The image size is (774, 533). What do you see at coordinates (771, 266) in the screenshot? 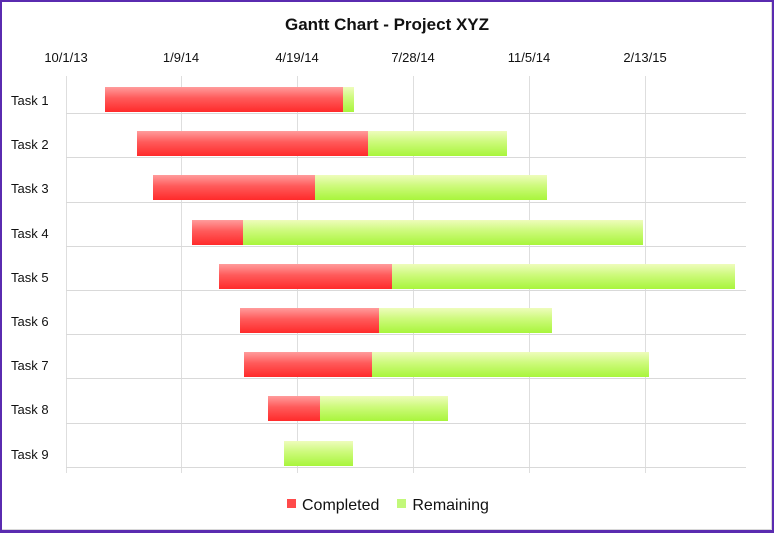
I see `frame-inner-edge` at bounding box center [771, 266].